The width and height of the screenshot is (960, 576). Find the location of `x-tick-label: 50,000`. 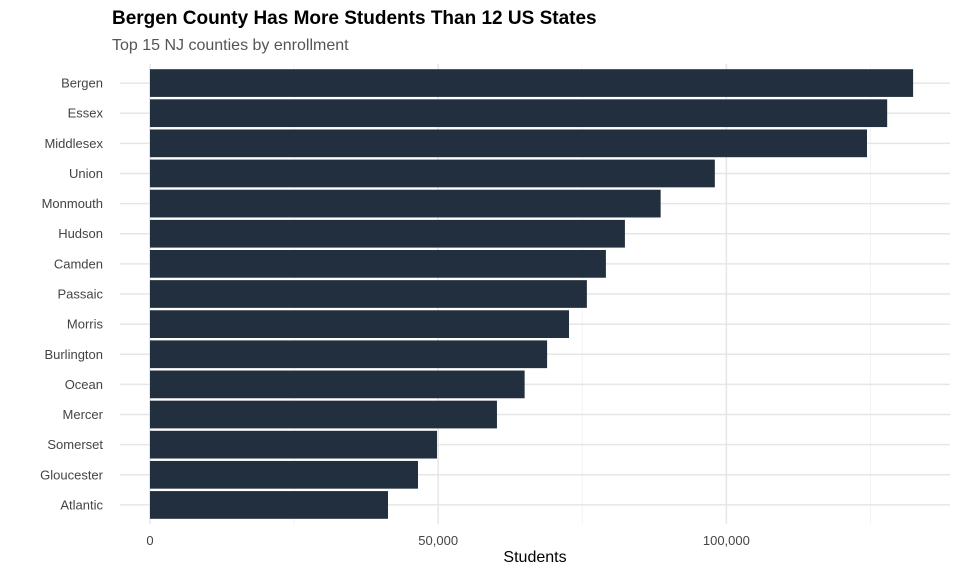

x-tick-label: 50,000 is located at coordinates (438, 540).